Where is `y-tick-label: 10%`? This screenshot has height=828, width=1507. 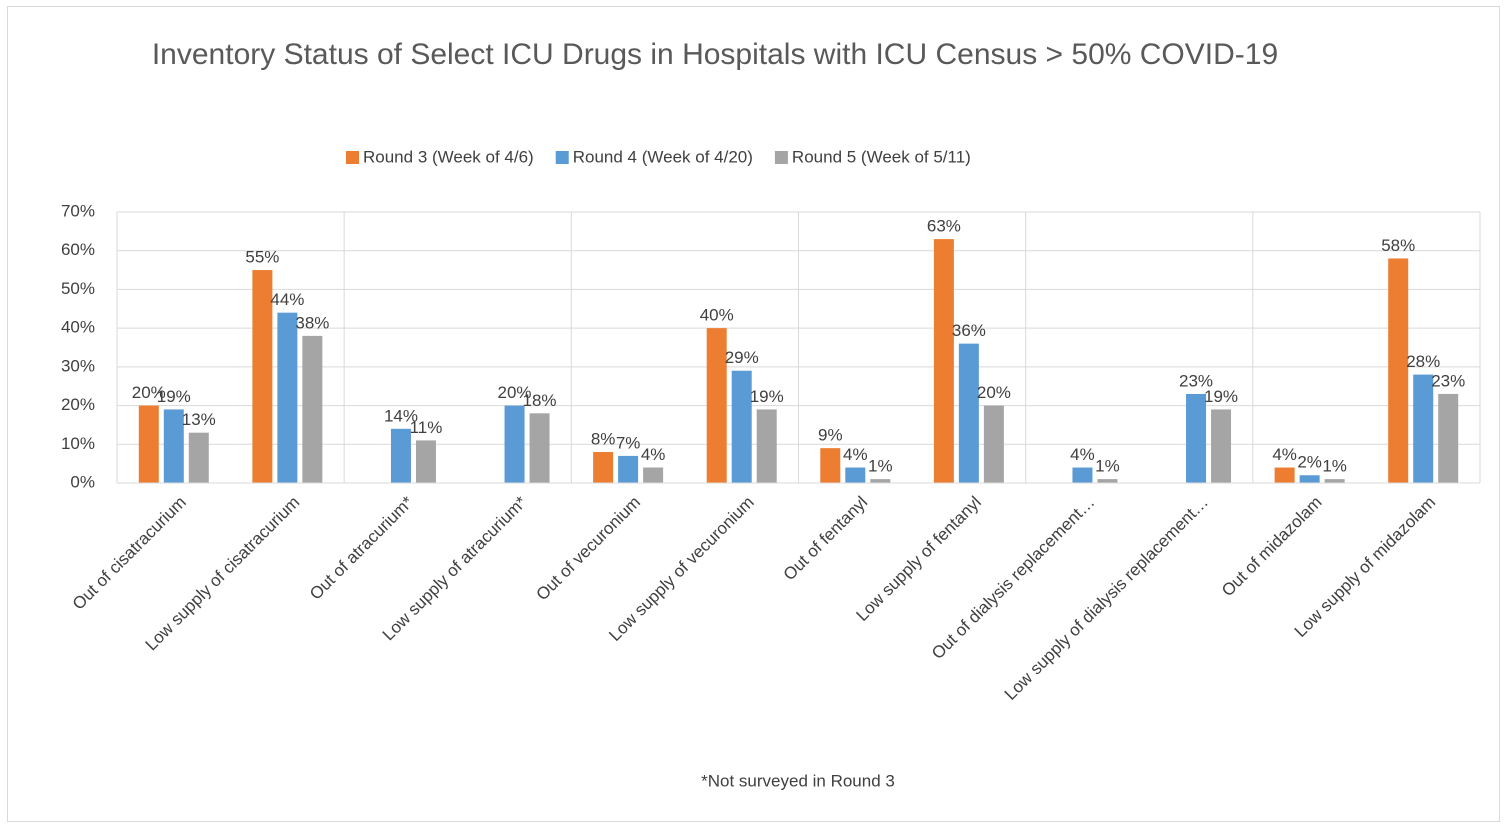
y-tick-label: 10% is located at coordinates (78, 443).